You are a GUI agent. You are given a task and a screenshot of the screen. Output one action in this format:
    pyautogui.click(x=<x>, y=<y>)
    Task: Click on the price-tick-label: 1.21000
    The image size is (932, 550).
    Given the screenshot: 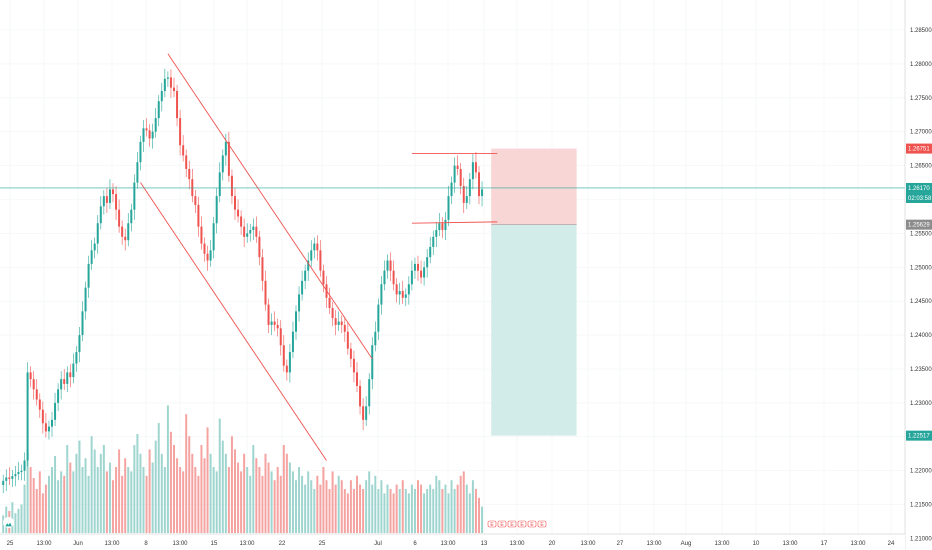 What is the action you would take?
    pyautogui.click(x=921, y=540)
    